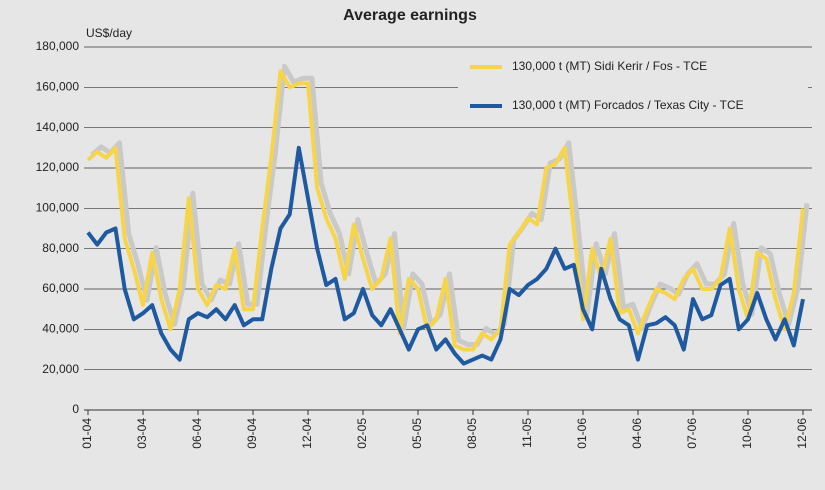  I want to click on legend-box, so click(633, 87).